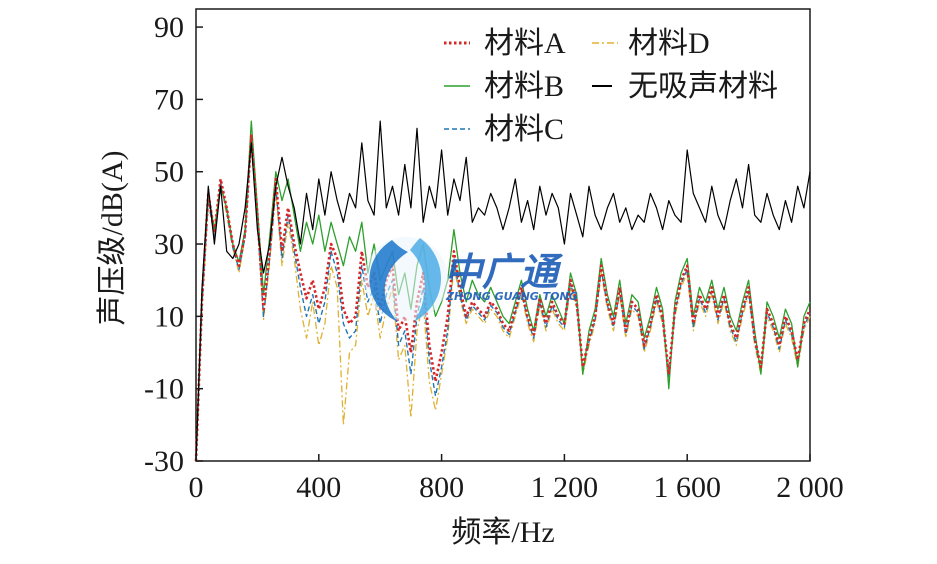  I want to click on legend-label-material-c: 材料C, so click(524, 129).